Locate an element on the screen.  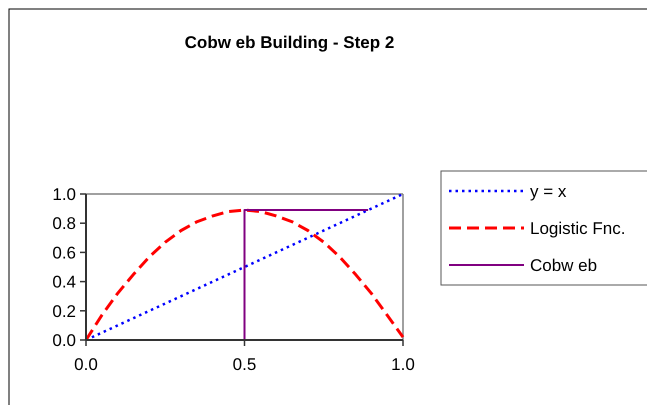
x-tick-label: 0.0 is located at coordinates (86, 364).